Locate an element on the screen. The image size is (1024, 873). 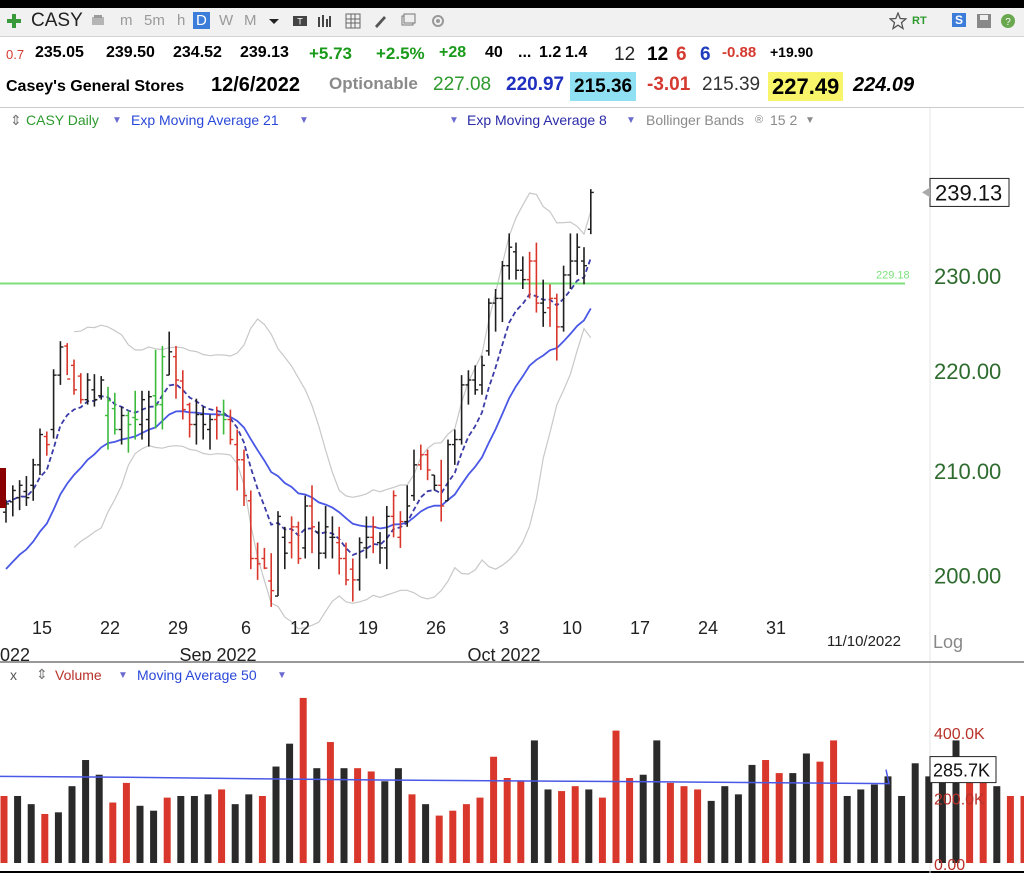
quote-value-13: 12 is located at coordinates (657, 55).